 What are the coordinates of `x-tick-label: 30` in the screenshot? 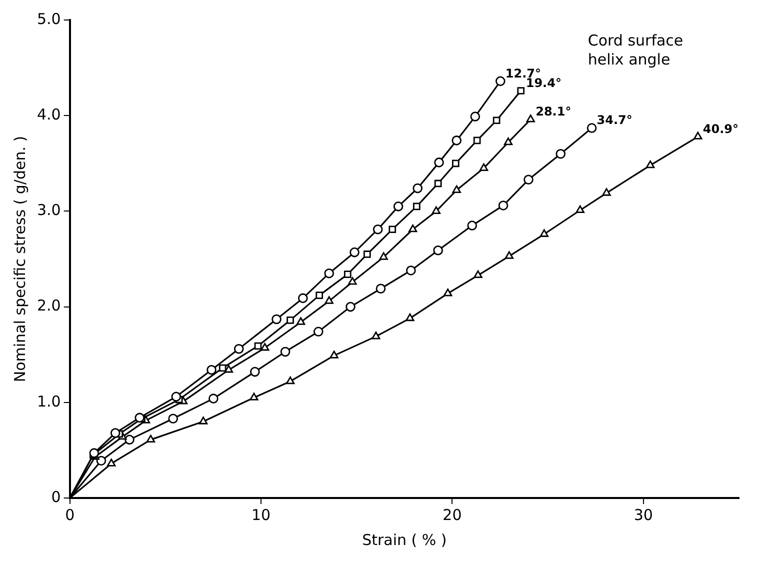 It's located at (643, 515).